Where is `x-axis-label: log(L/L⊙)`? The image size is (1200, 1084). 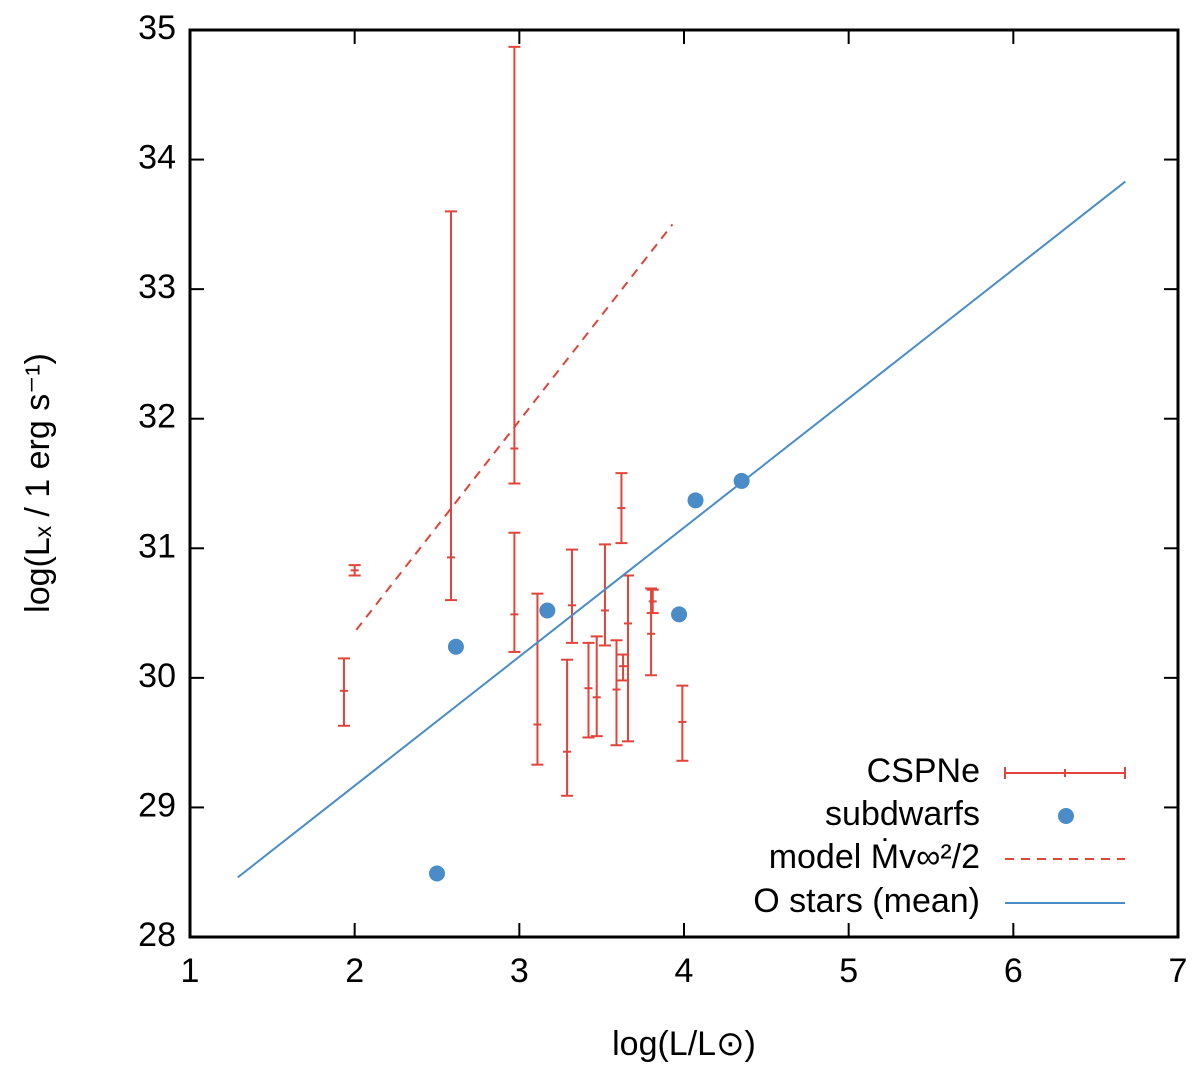
x-axis-label: log(L/L⊙) is located at coordinates (684, 1044).